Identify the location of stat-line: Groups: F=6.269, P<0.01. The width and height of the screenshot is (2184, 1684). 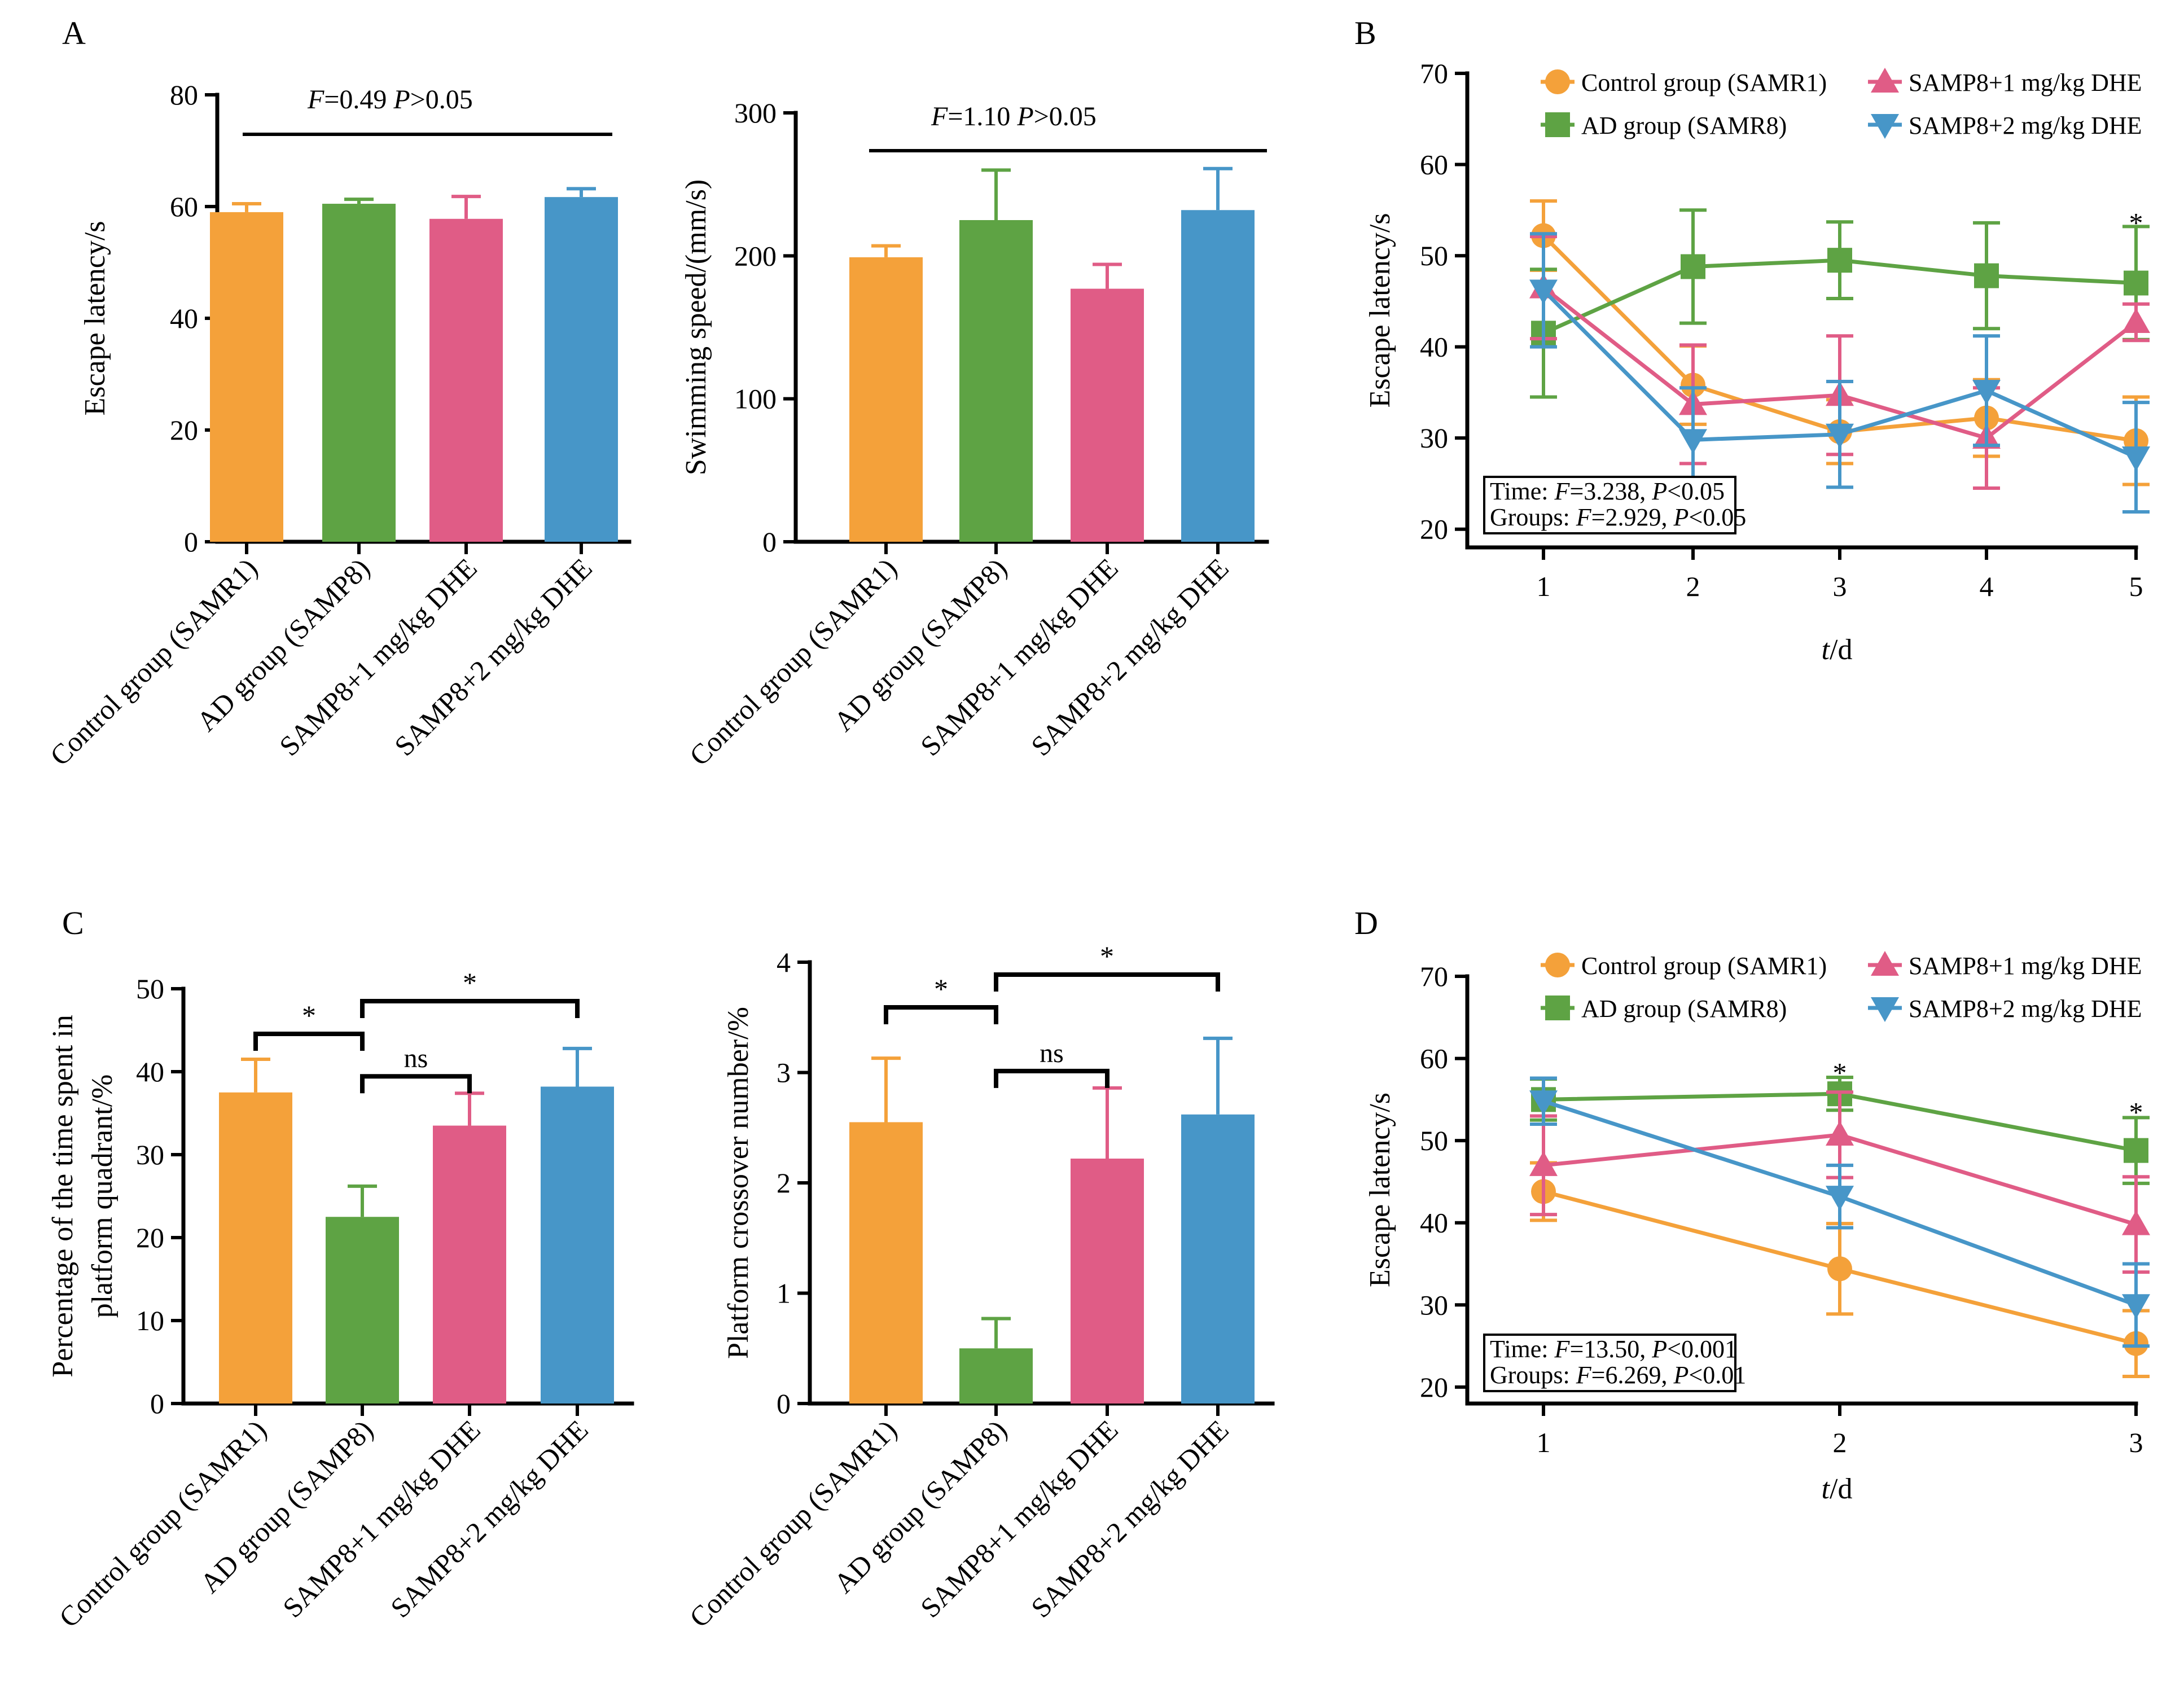
(1618, 1375).